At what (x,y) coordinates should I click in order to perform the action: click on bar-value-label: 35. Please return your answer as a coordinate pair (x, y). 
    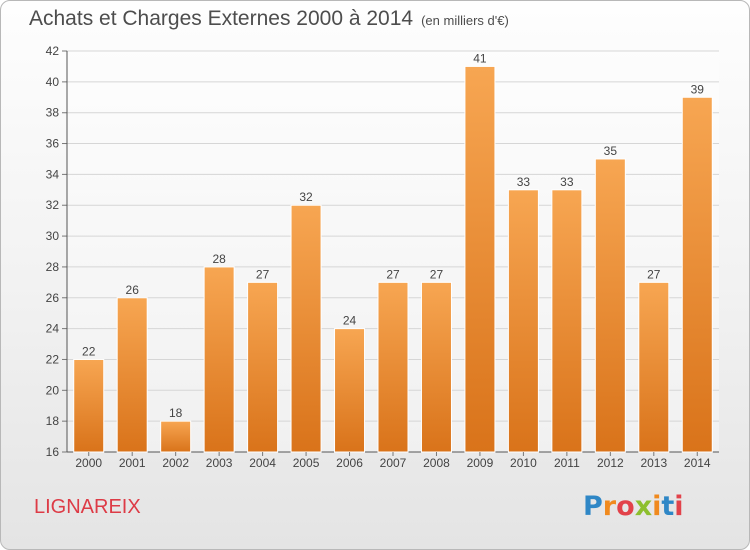
    Looking at the image, I should click on (611, 151).